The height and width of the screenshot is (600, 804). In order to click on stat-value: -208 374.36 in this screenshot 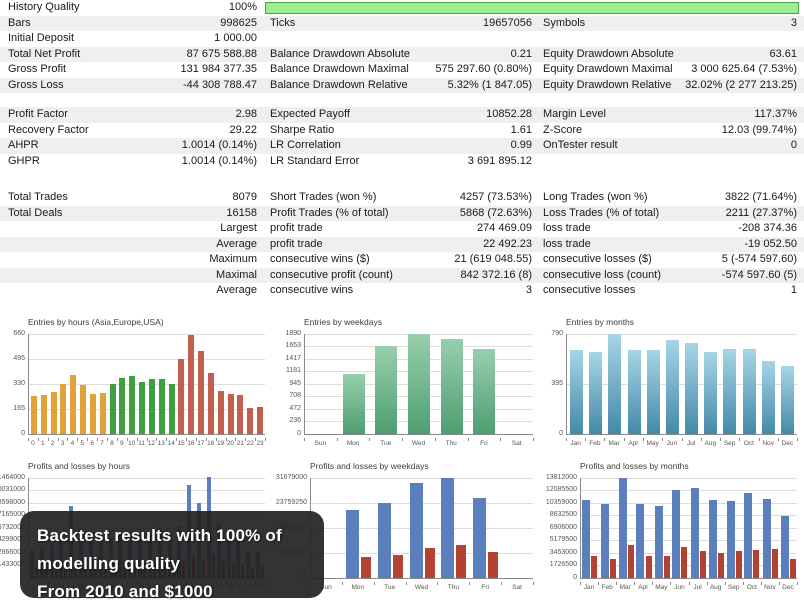, I will do `click(767, 228)`.